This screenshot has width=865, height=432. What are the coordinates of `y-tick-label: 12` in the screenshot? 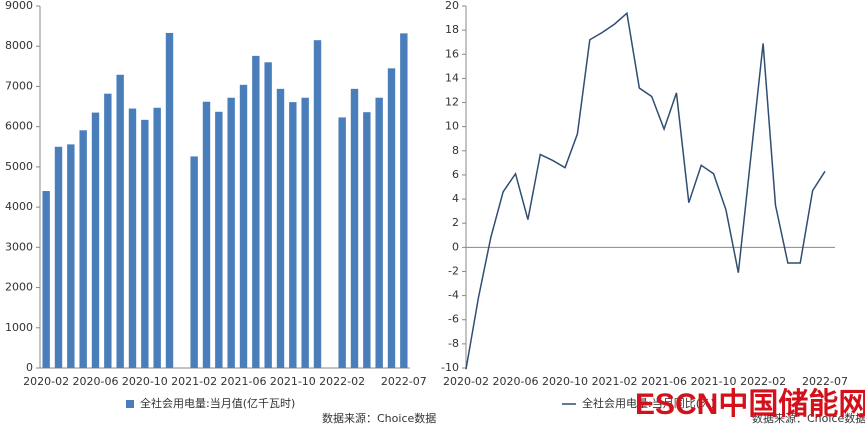 It's located at (452, 102).